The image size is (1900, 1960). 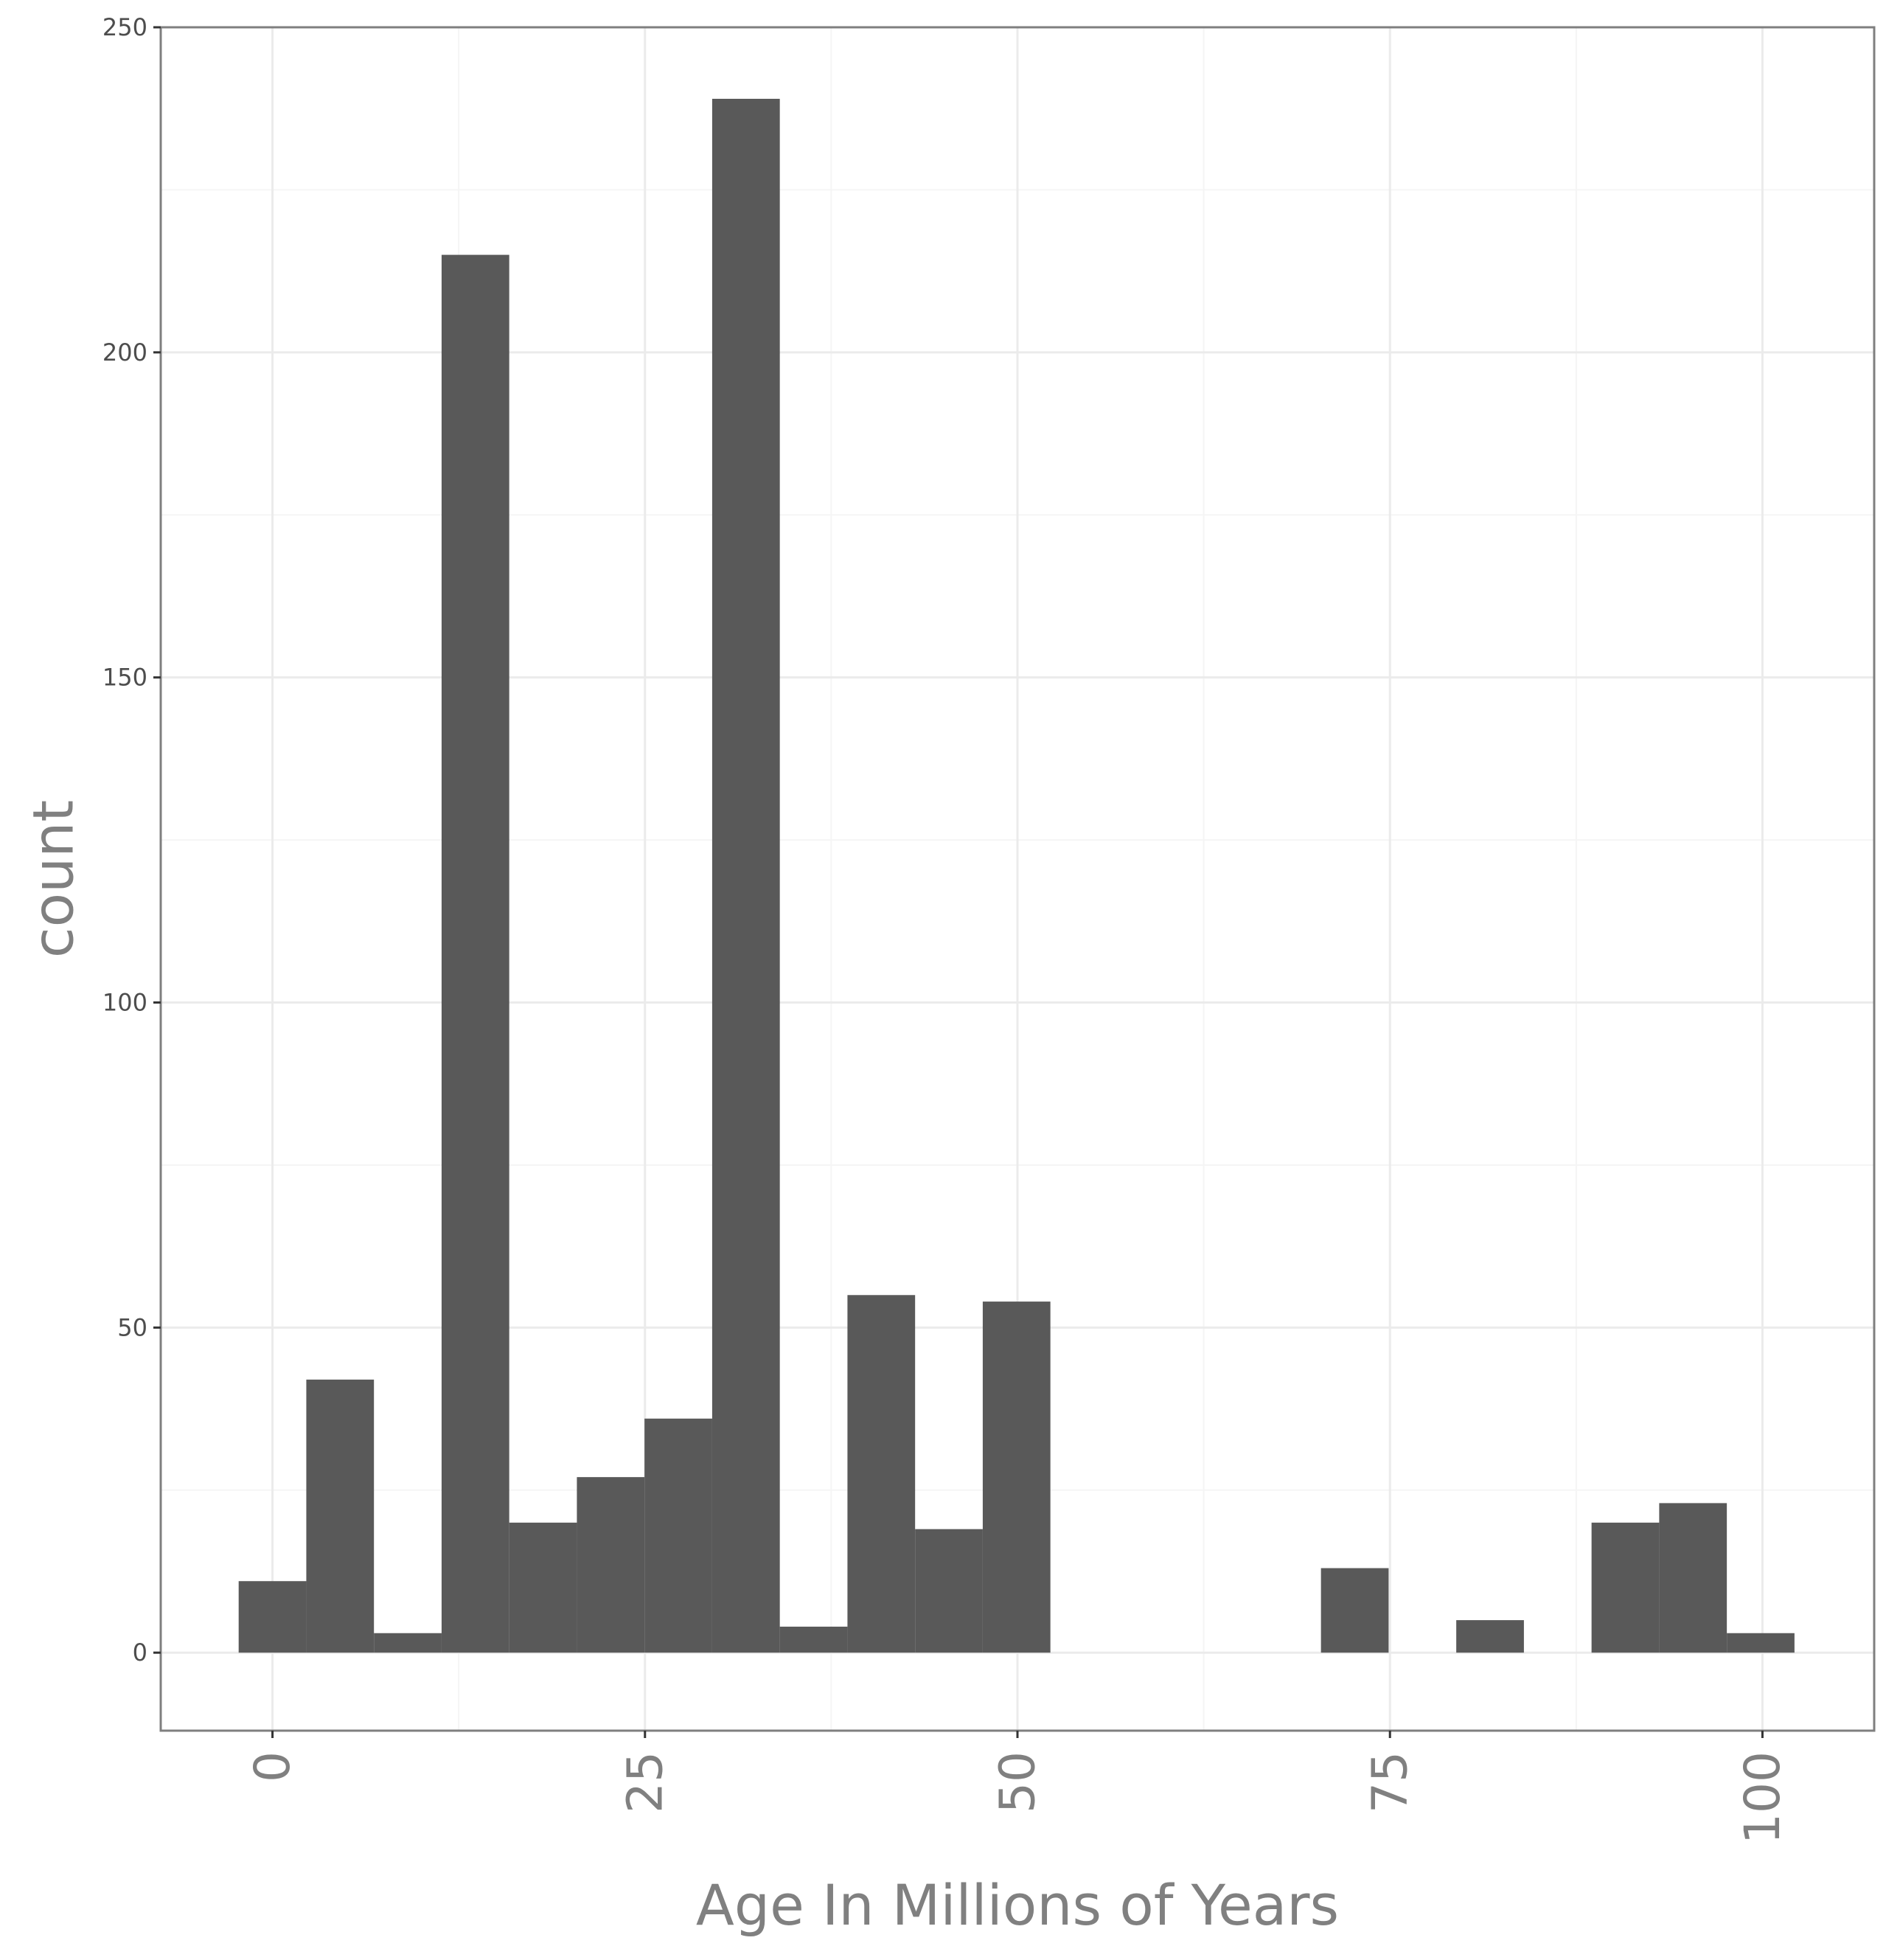 I want to click on y-tick-label: 150, so click(x=124, y=678).